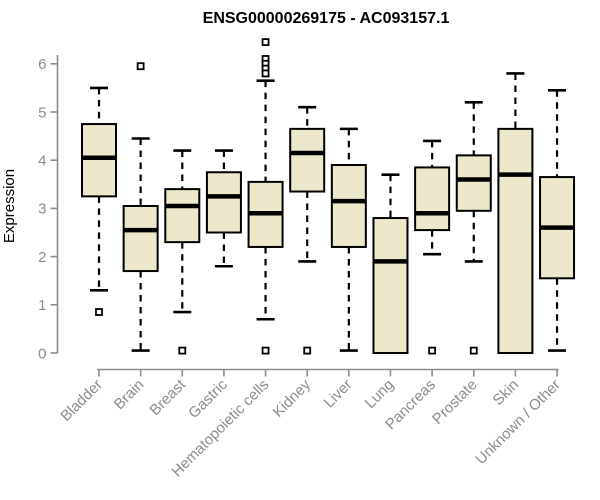 This screenshot has width=600, height=500. I want to click on x-tick-label: Liver, so click(338, 393).